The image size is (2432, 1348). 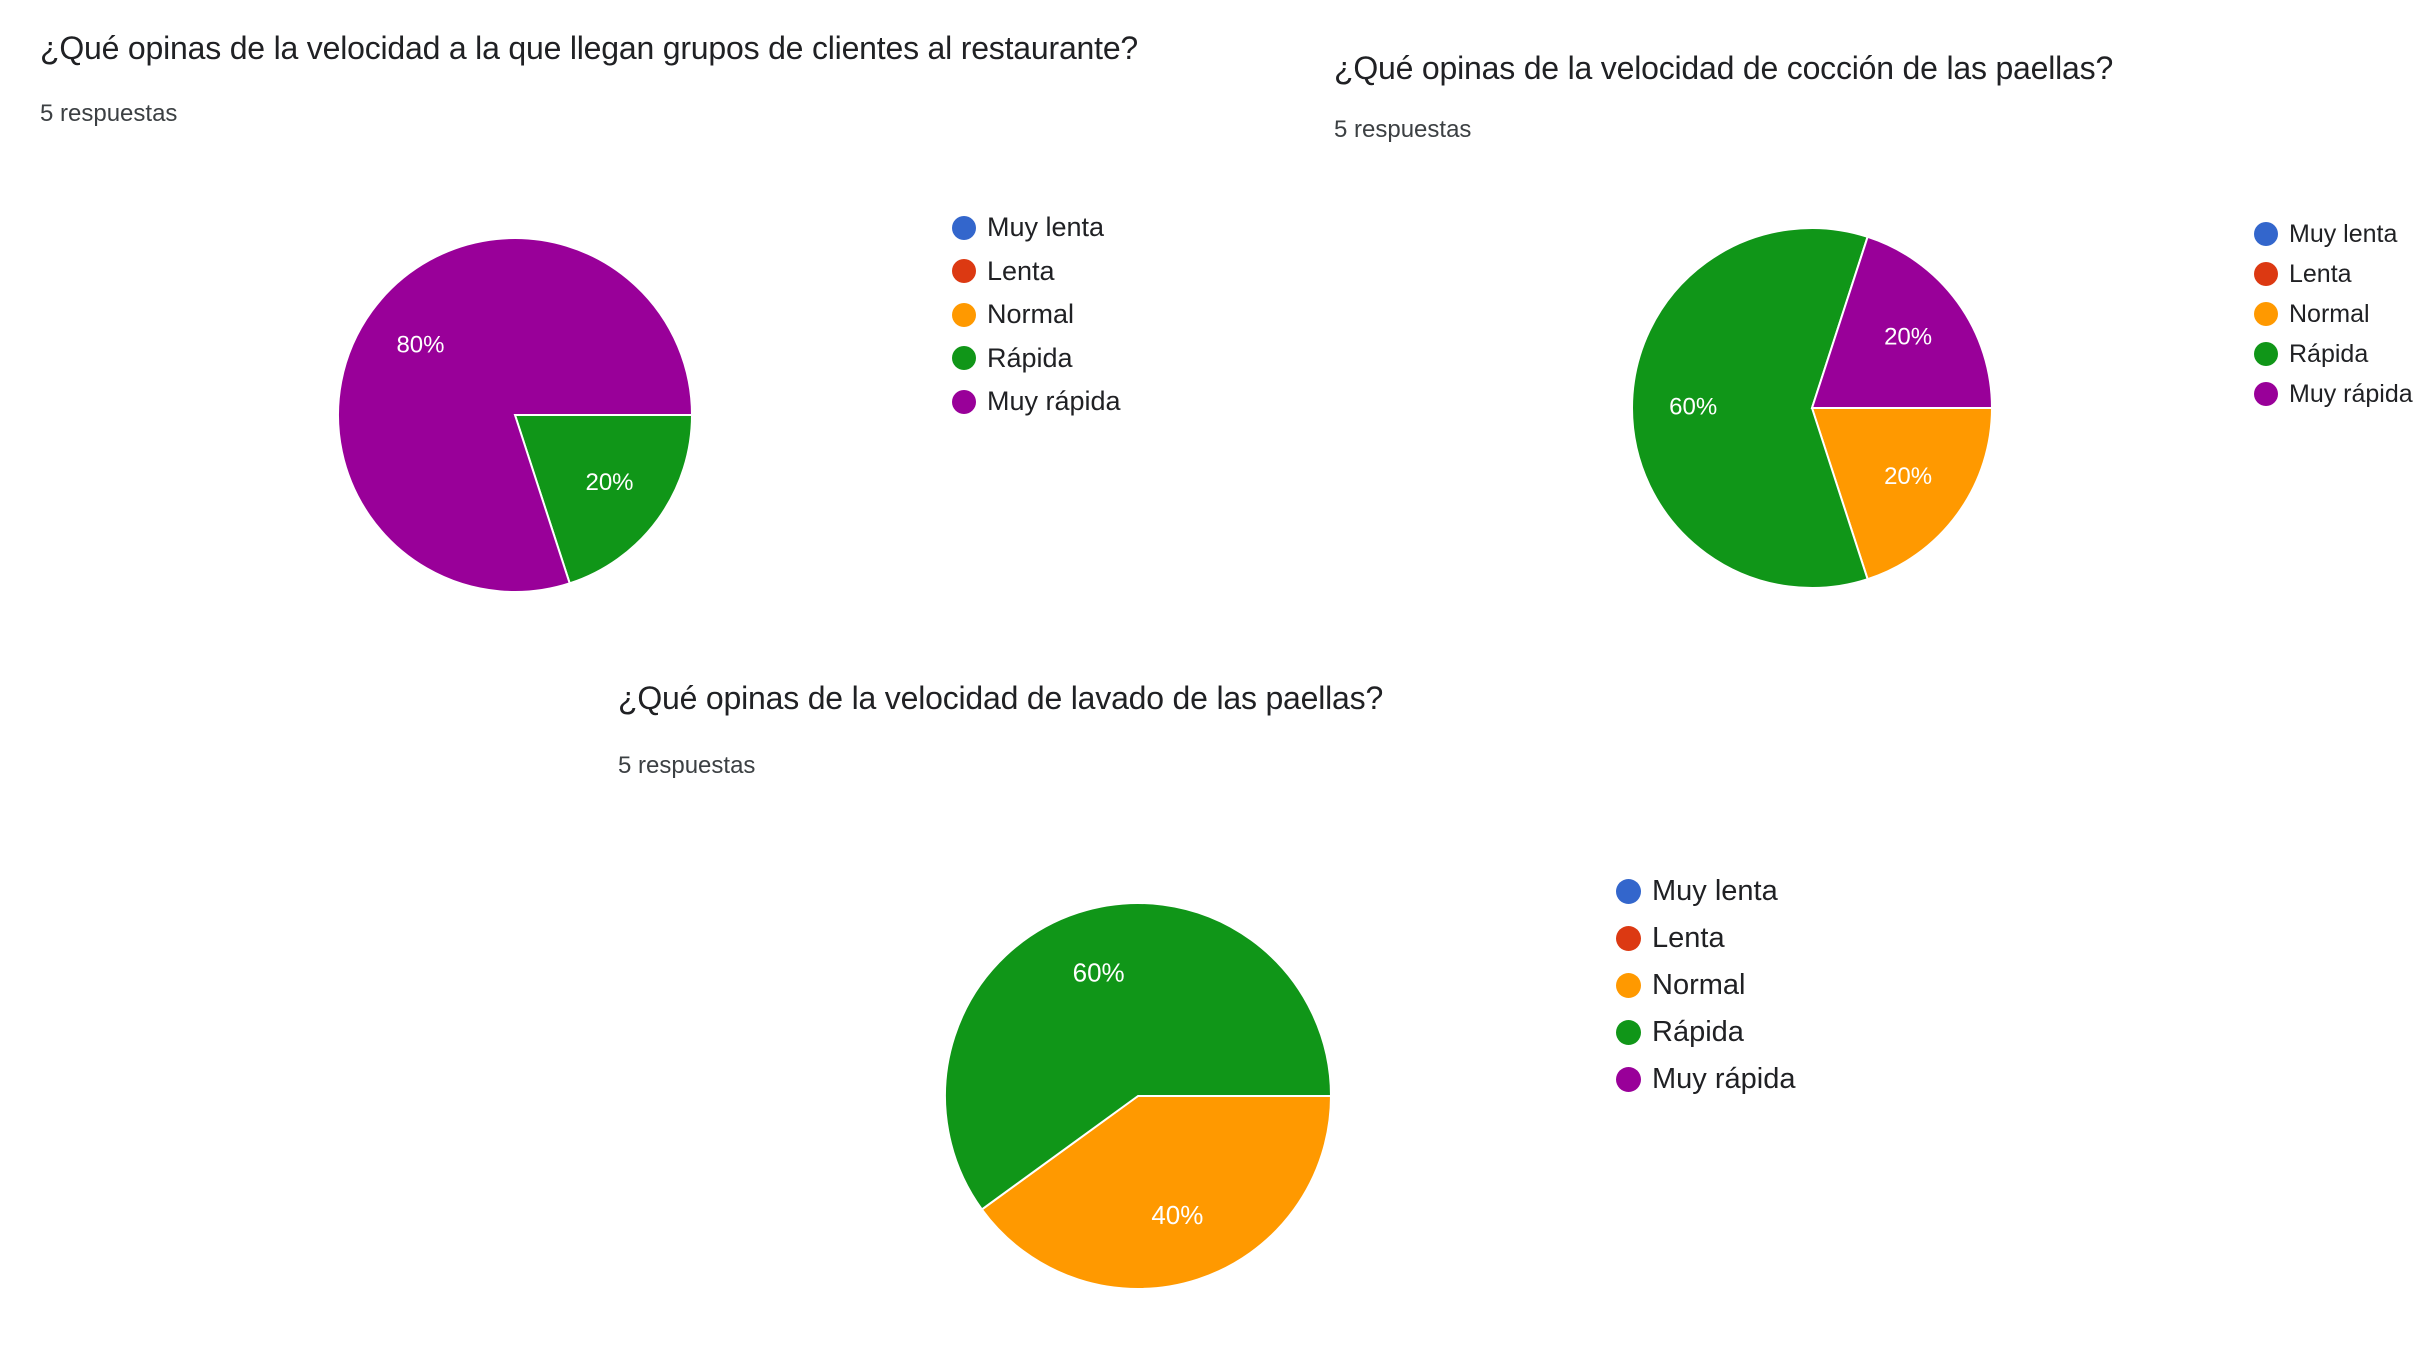 I want to click on pie-chart: 20% 80%, so click(x=515, y=415).